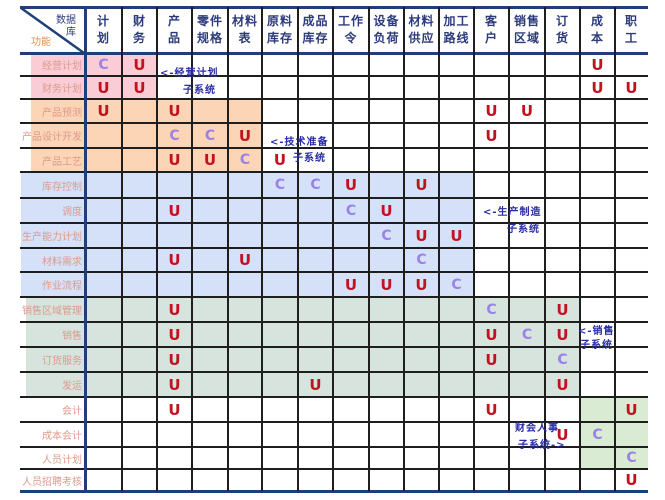 This screenshot has width=665, height=500. What do you see at coordinates (52, 482) in the screenshot?
I see `row-label: 人员招聘考核` at bounding box center [52, 482].